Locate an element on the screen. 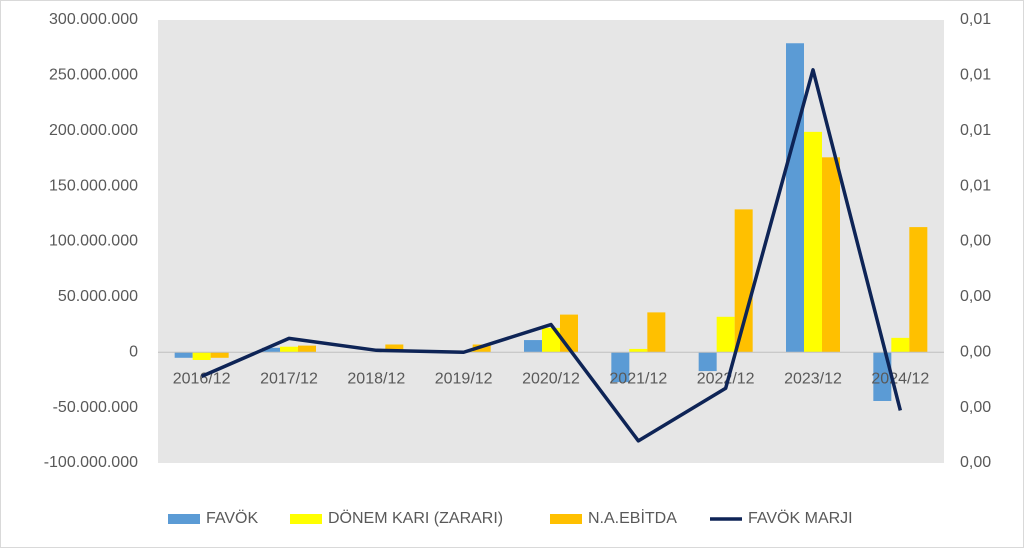  y-tick-label: 100.000.000 is located at coordinates (93, 241).